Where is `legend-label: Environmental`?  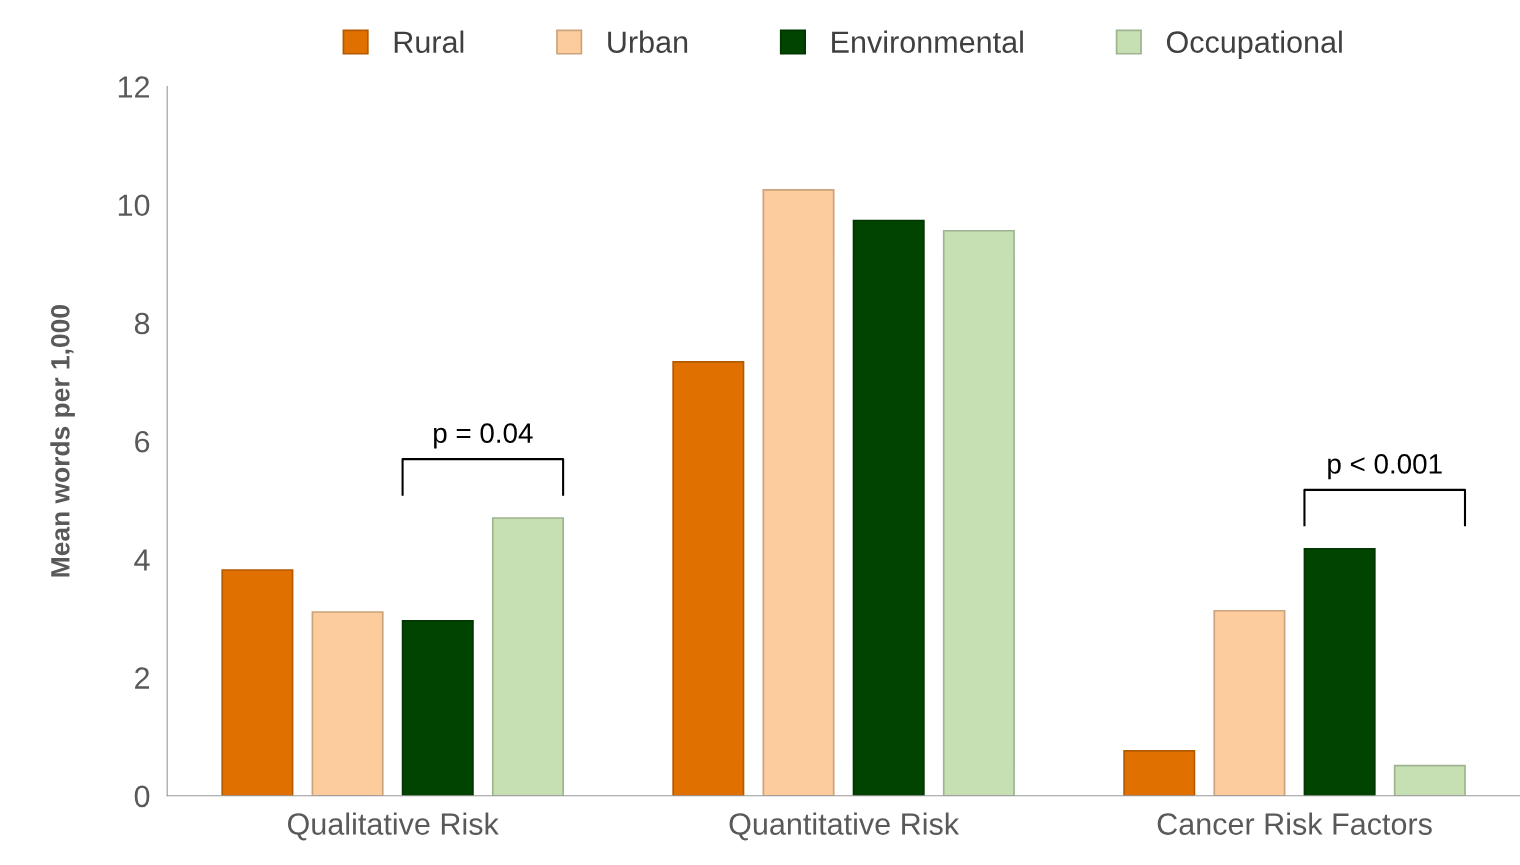
legend-label: Environmental is located at coordinates (927, 41).